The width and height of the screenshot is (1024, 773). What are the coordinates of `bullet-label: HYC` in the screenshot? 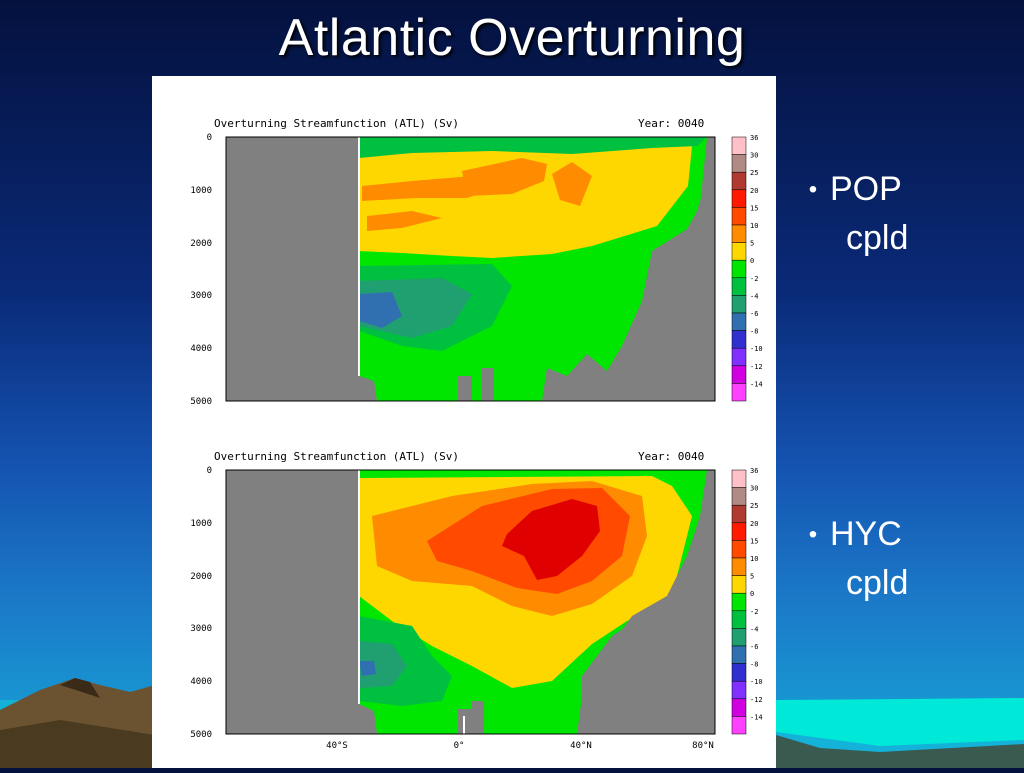 It's located at (866, 534).